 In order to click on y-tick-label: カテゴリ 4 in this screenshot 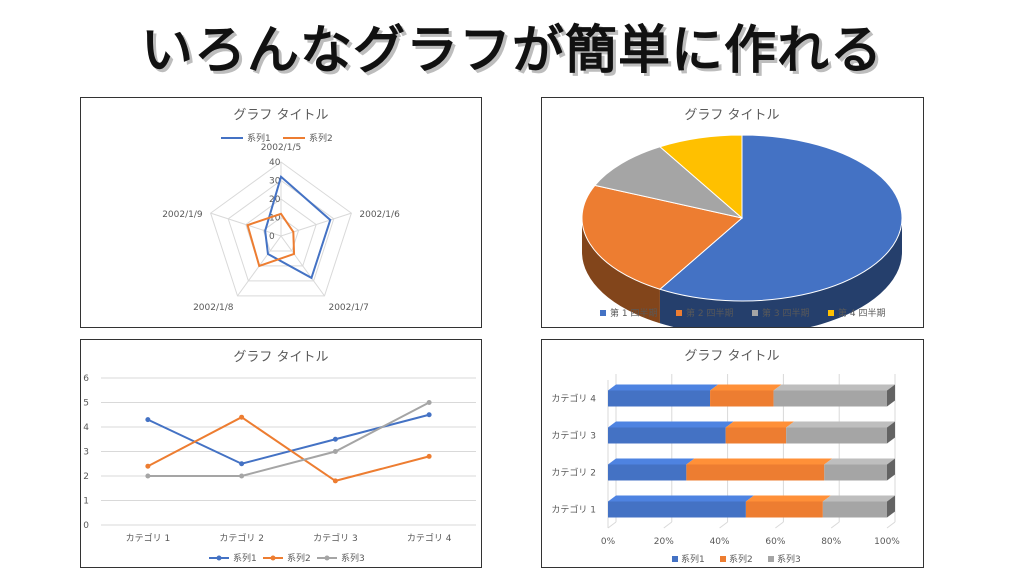, I will do `click(573, 399)`.